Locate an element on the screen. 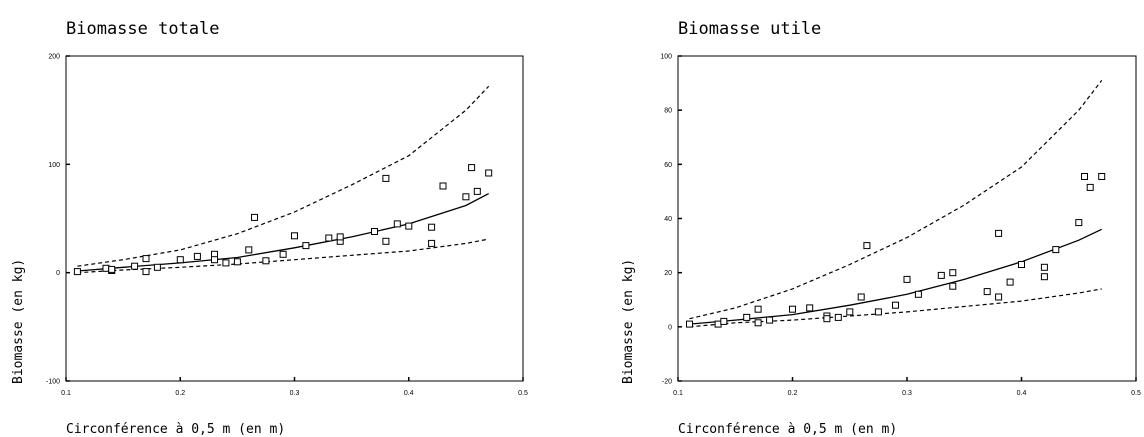  y-tick-label: 200 is located at coordinates (54, 57).